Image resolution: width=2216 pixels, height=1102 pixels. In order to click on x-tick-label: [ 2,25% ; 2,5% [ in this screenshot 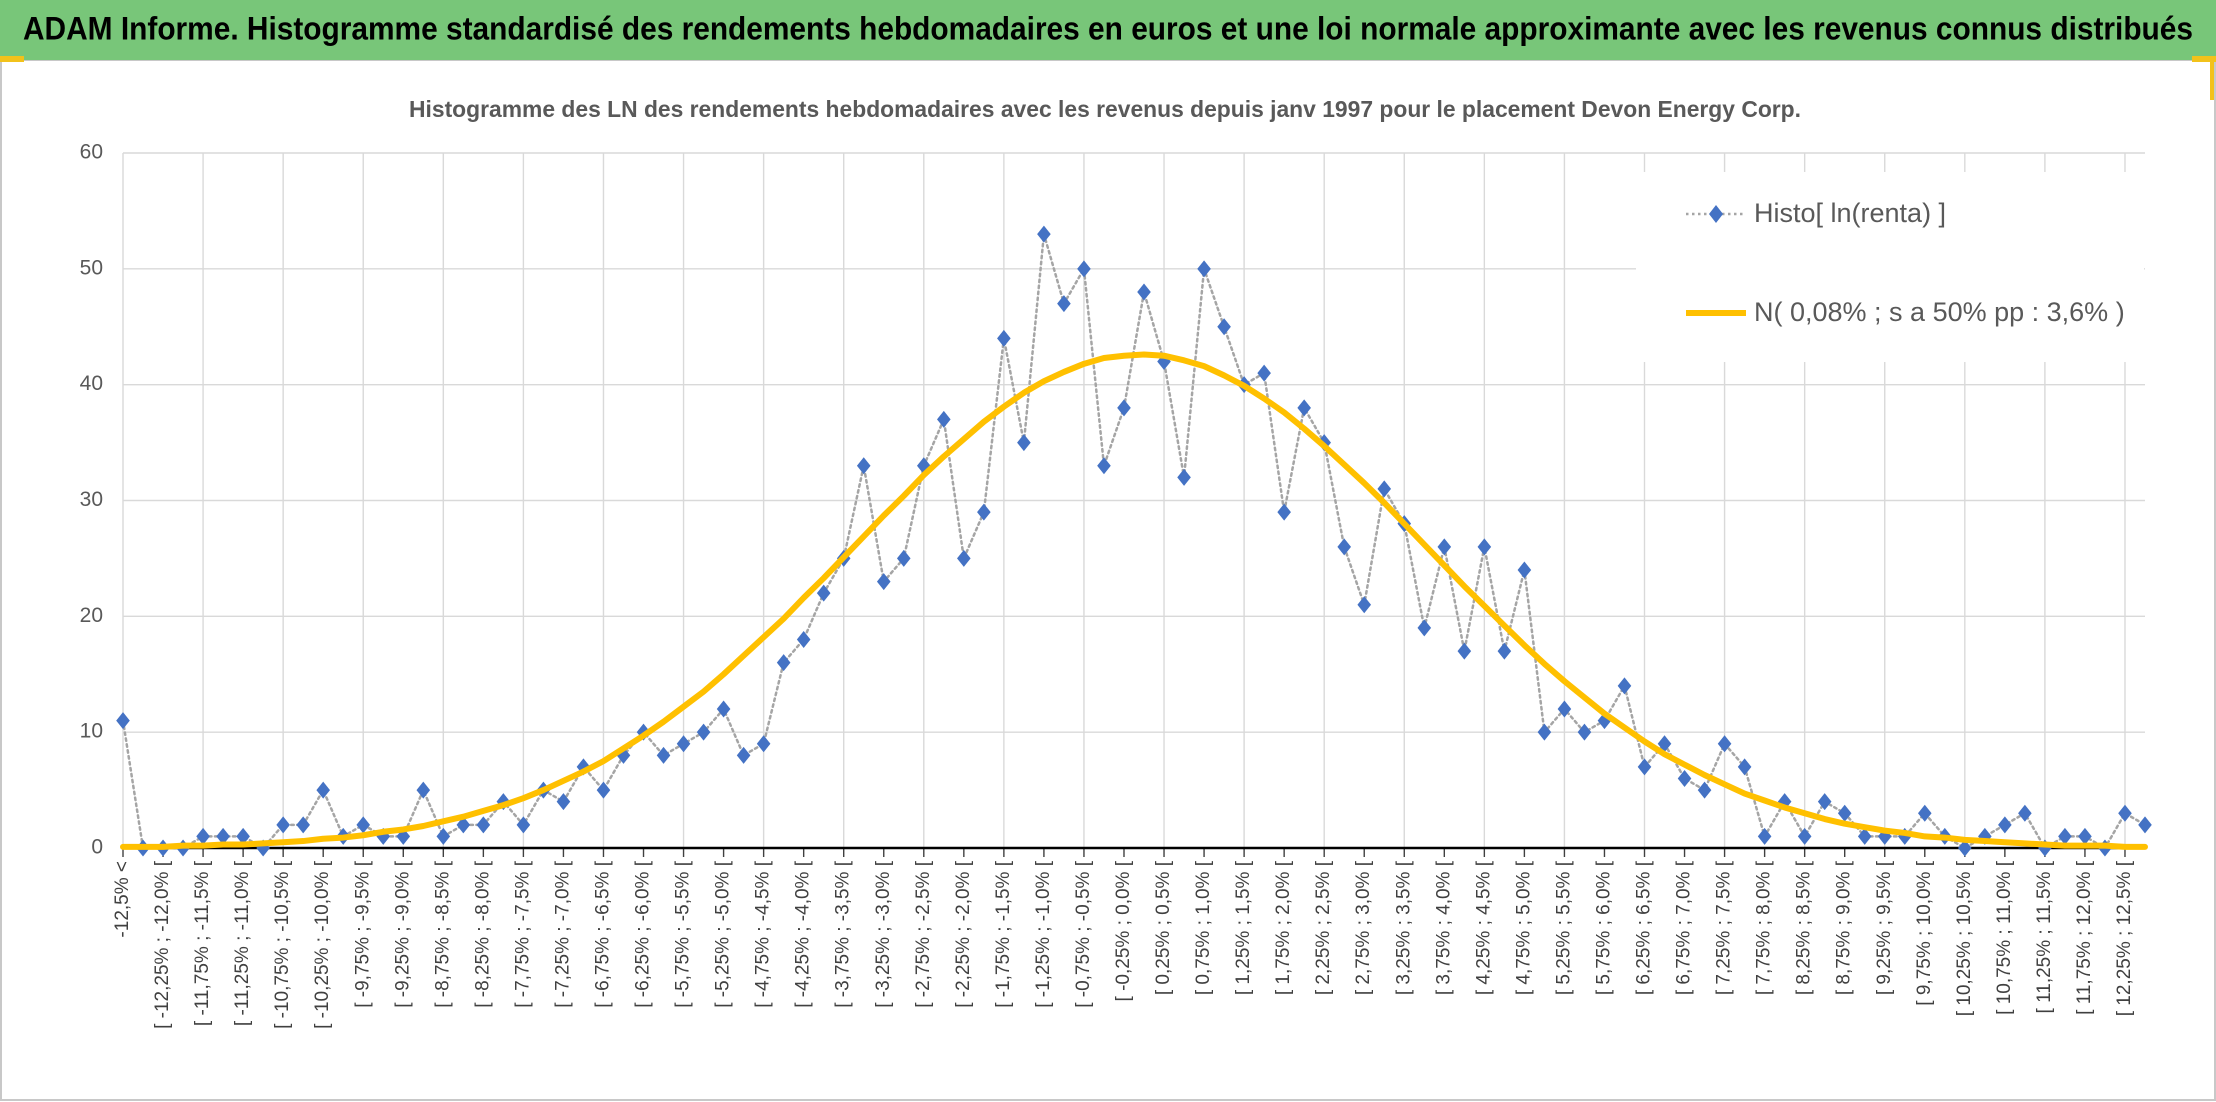, I will do `click(1323, 927)`.